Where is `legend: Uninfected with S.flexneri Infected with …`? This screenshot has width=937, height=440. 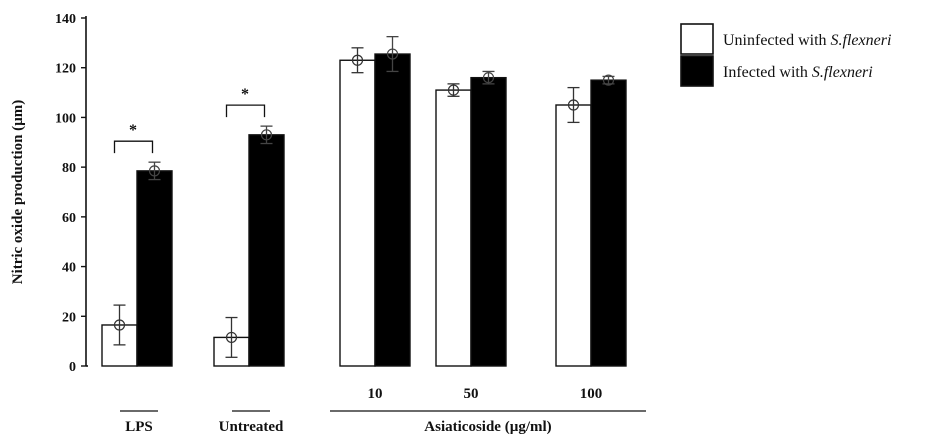
legend: Uninfected with S.flexneri Infected with … is located at coordinates (785, 55).